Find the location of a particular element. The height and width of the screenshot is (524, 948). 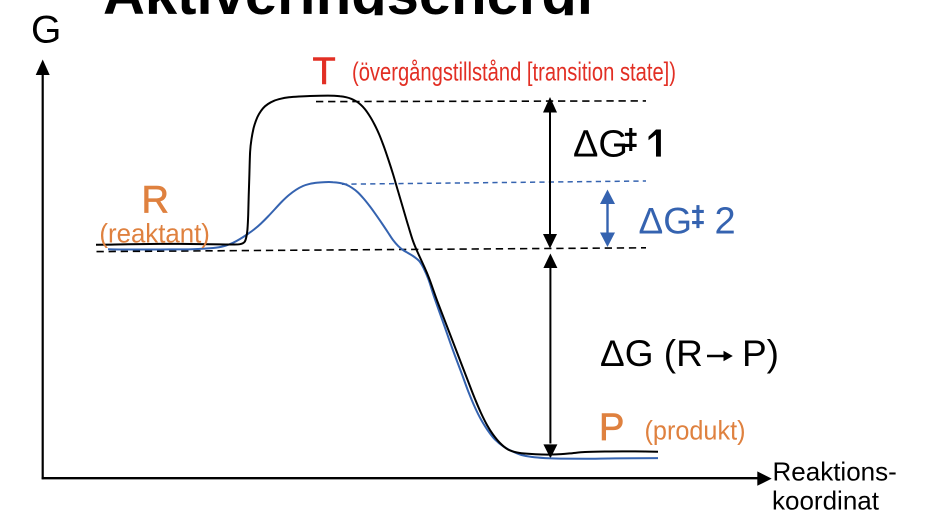

svg-text: P) is located at coordinates (760, 353).